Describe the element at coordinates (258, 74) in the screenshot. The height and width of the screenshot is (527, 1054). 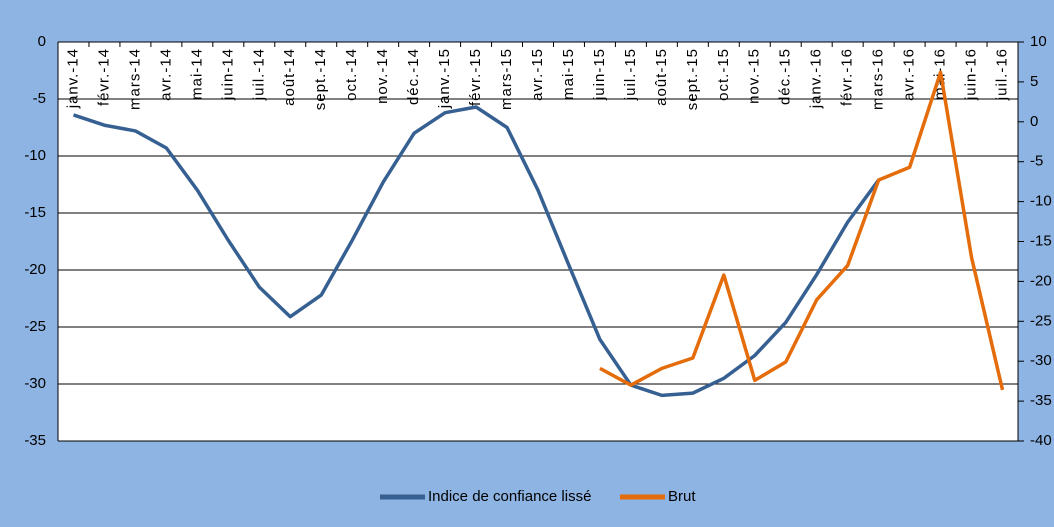
I see `x-tick-label: juil.-14` at that location.